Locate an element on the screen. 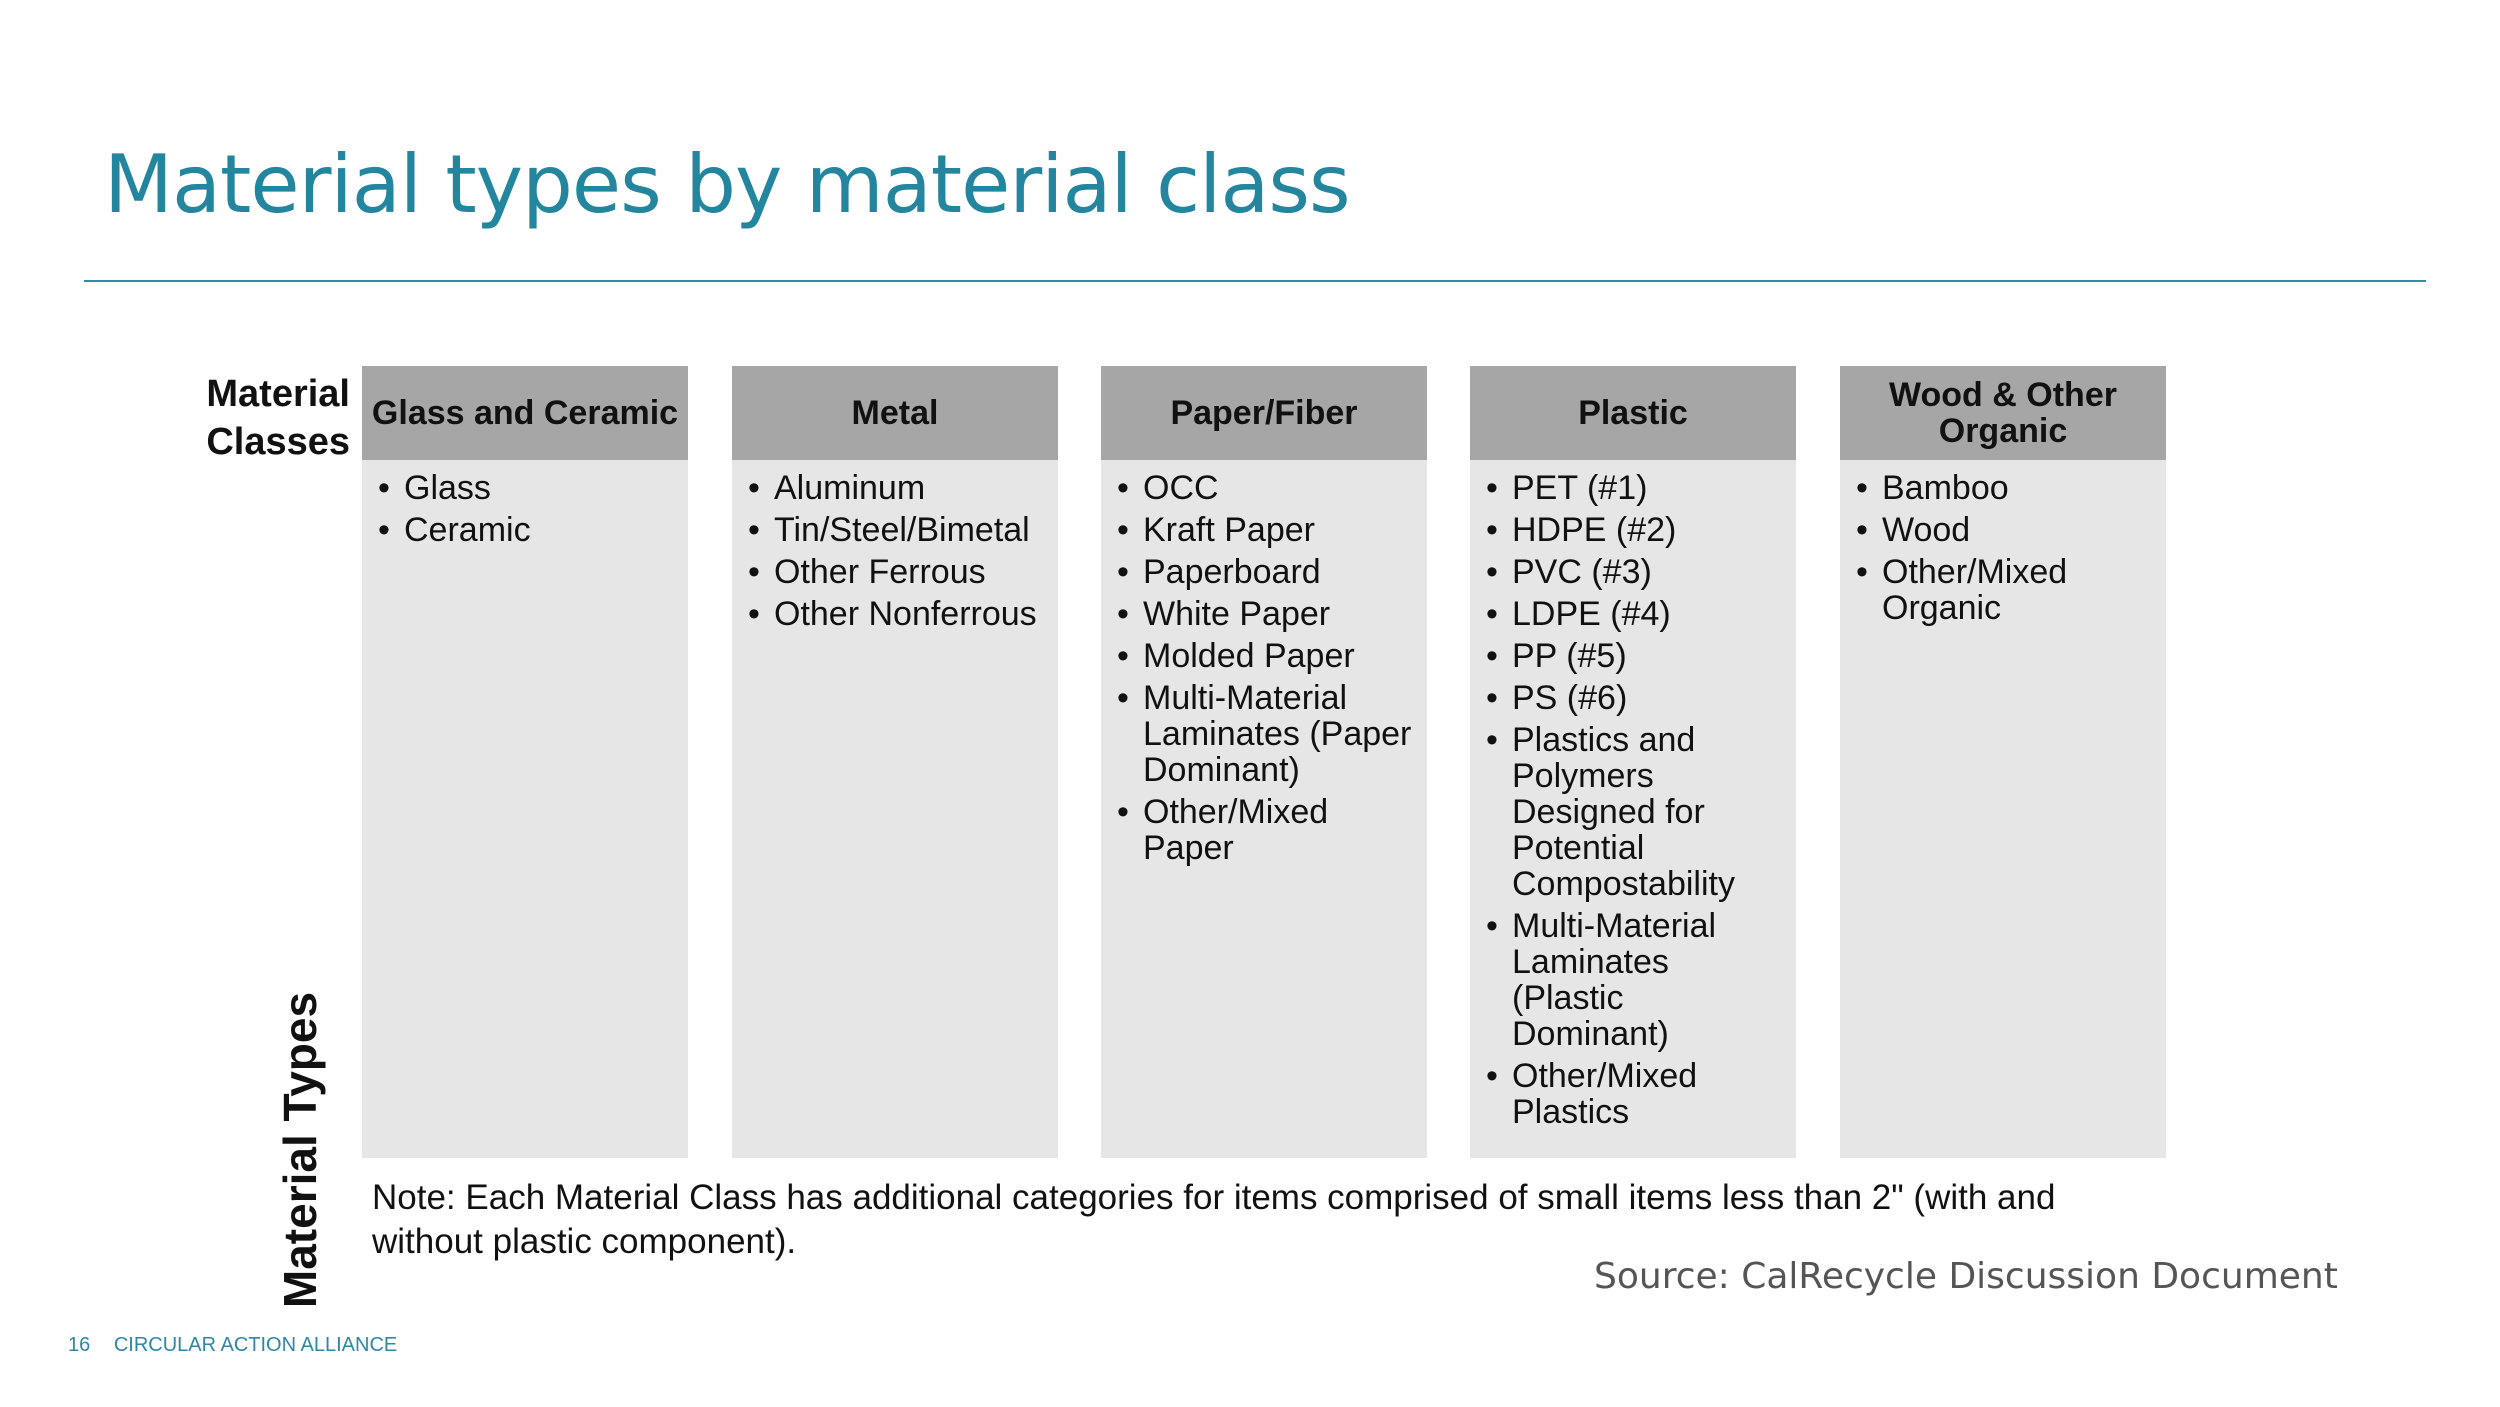 Image resolution: width=2500 pixels, height=1407 pixels. material-type-item: Aluminum is located at coordinates (897, 488).